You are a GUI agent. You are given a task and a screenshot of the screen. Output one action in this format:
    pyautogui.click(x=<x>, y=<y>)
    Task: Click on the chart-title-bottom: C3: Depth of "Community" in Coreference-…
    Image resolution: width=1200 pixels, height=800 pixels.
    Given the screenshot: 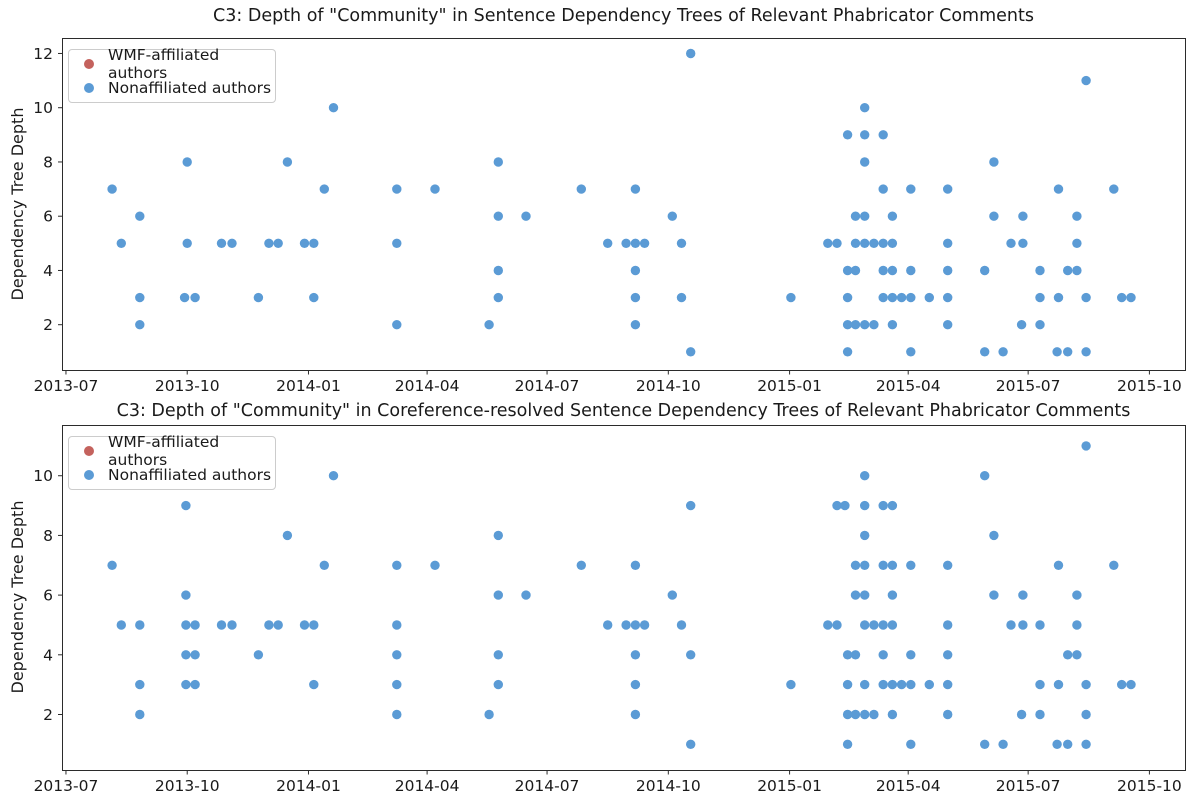 What is the action you would take?
    pyautogui.click(x=623, y=411)
    